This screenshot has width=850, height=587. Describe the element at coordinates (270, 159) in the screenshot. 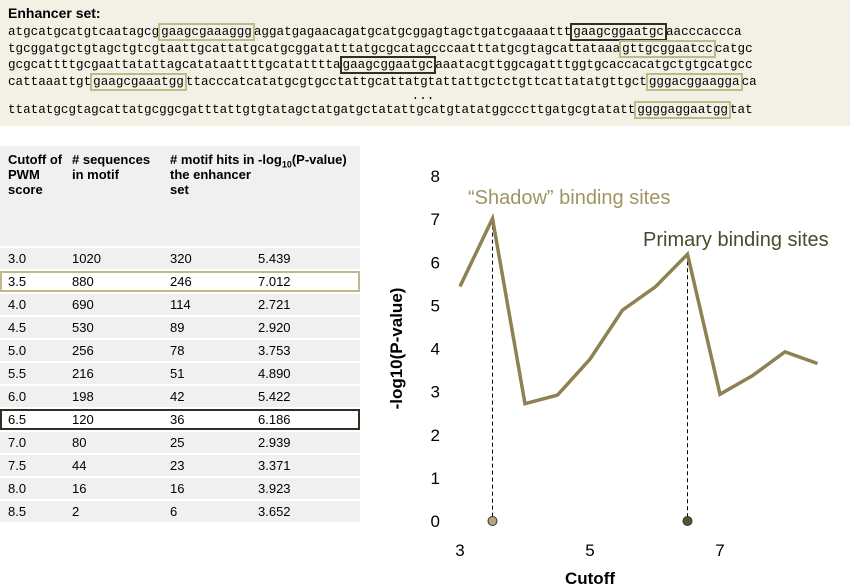

I see `header-text: -log` at that location.